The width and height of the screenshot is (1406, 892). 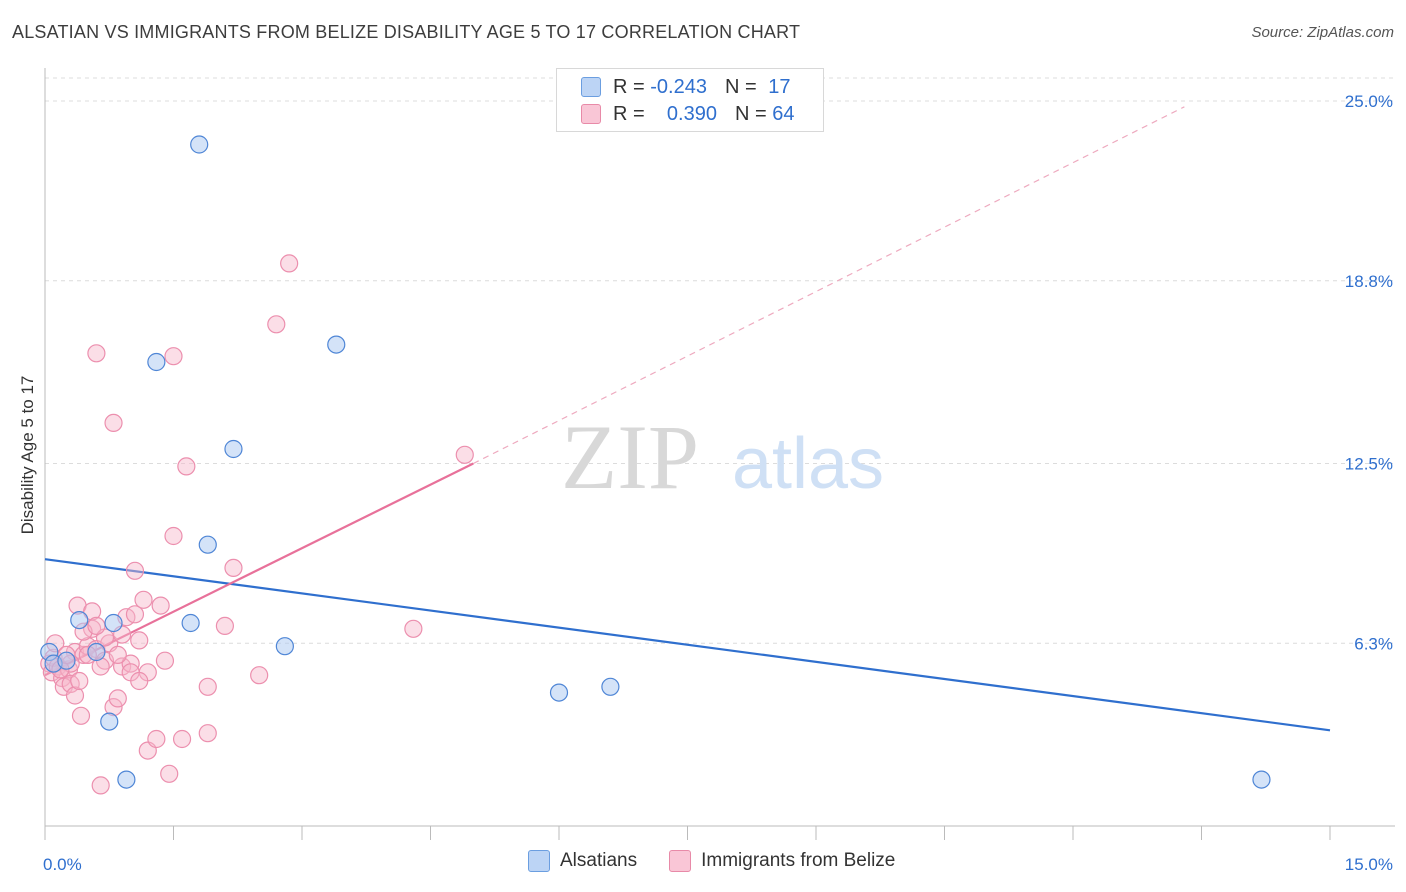 What do you see at coordinates (1322, 32) in the screenshot?
I see `source-label: Source: ZipAtlas.com` at bounding box center [1322, 32].